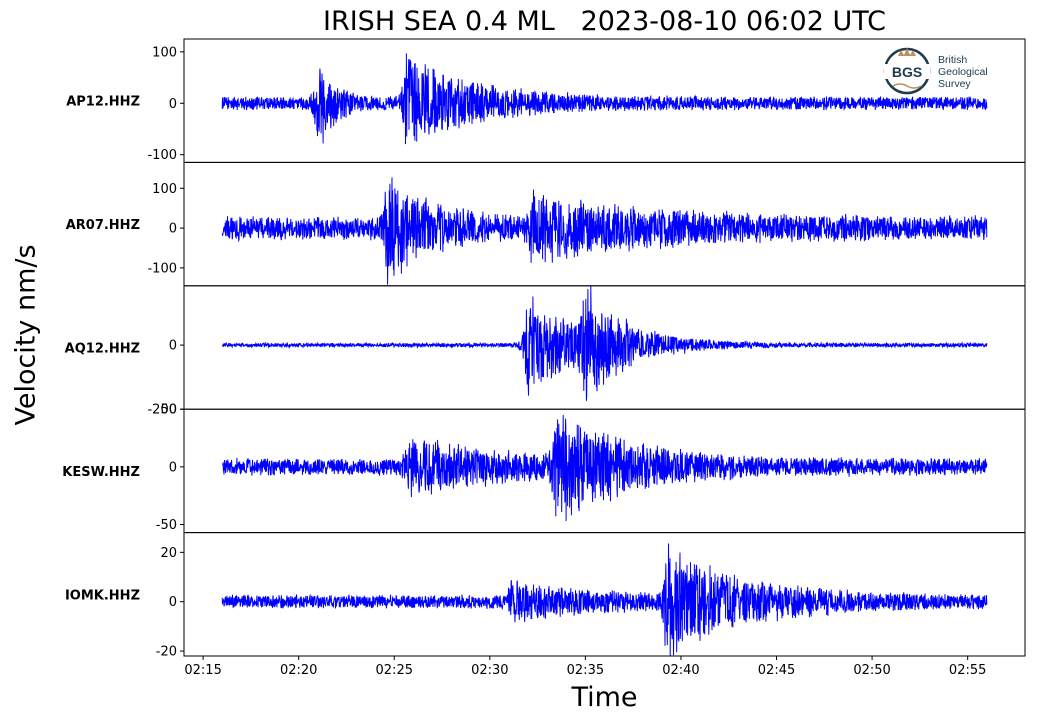 The image size is (1046, 723). I want to click on x-tick-label: 02:50, so click(871, 670).